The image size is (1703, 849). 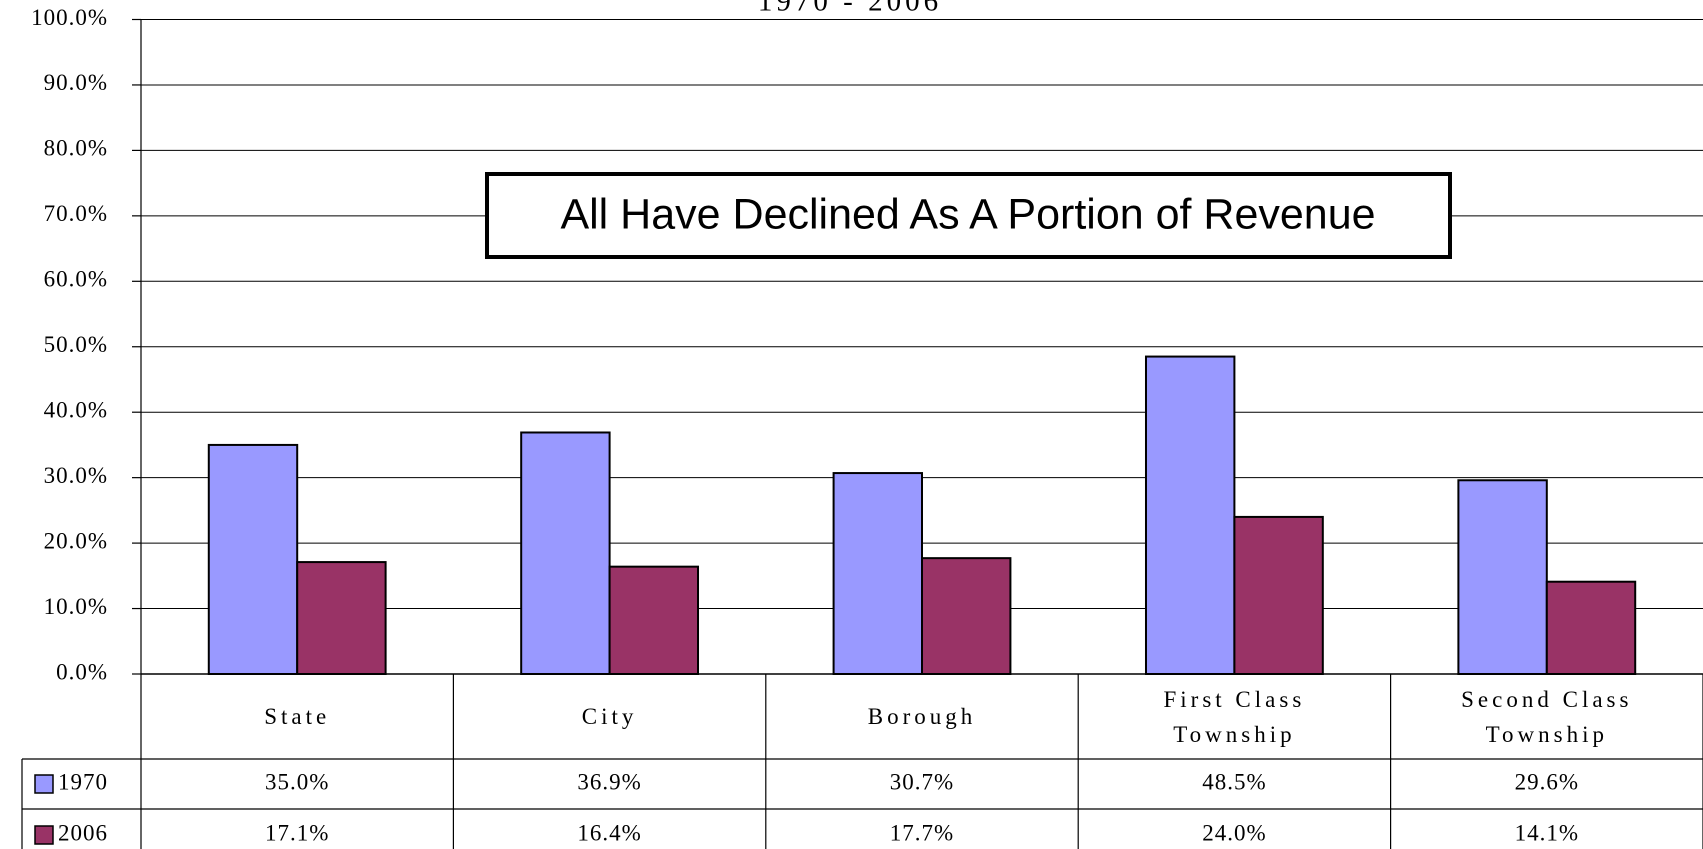 I want to click on x-tick-label: First Class Township, so click(x=1234, y=716).